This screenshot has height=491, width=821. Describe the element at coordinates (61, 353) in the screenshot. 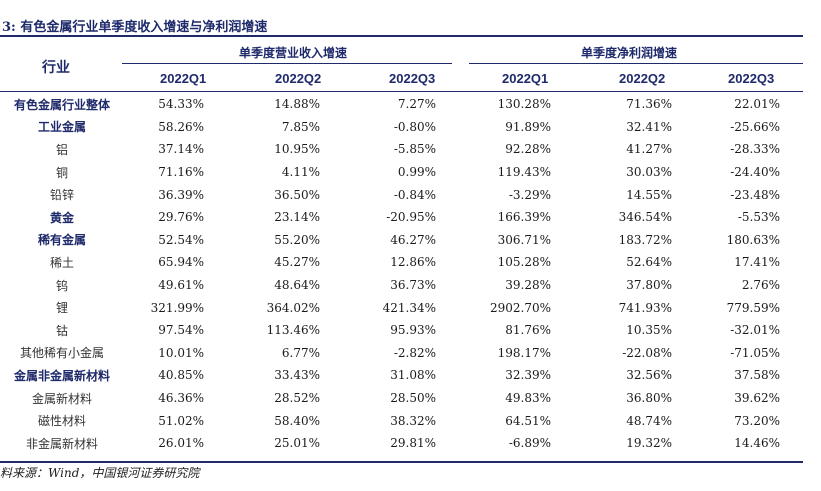

I see `row-label: 其他稀有小金属` at that location.